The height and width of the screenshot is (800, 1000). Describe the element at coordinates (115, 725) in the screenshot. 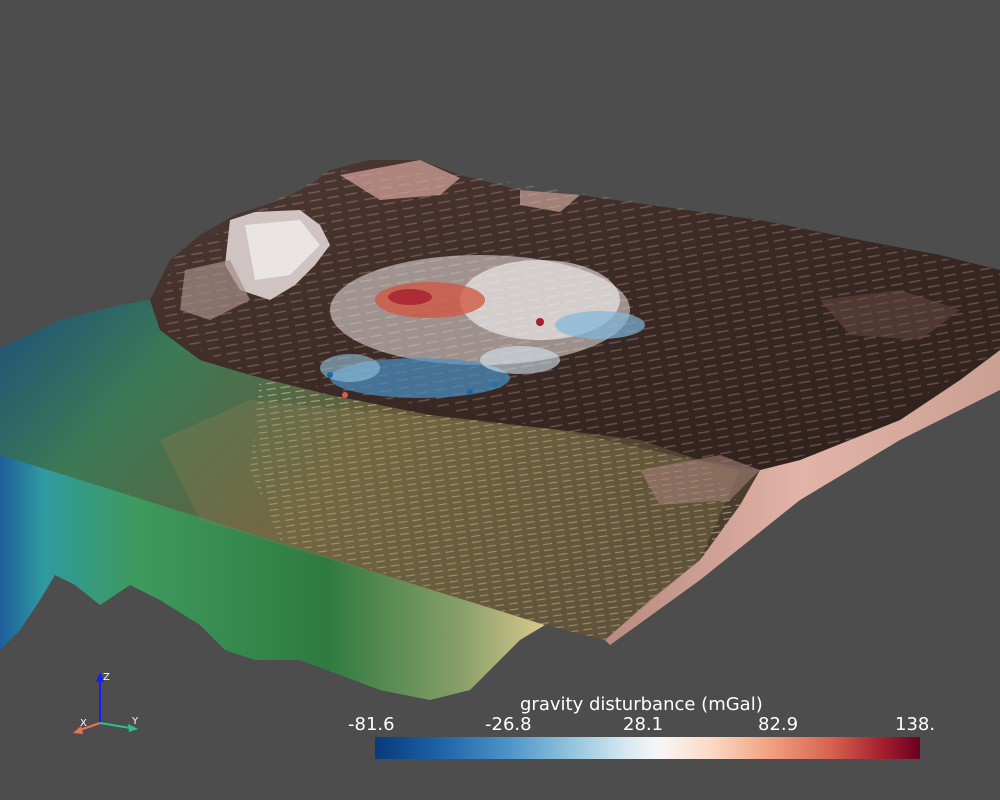

I see `y-axis-line` at that location.